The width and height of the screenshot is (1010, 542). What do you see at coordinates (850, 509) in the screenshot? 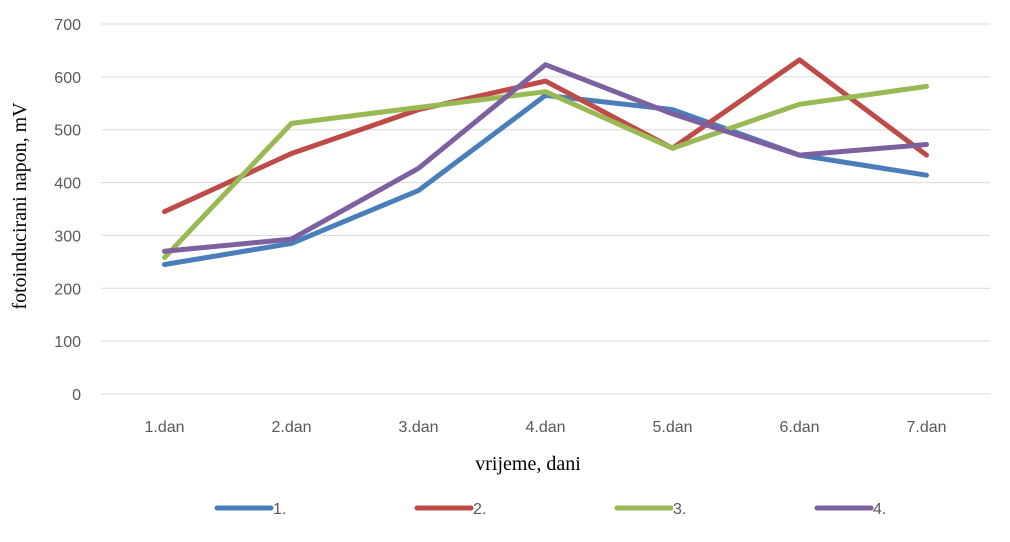
I see `legend-item: 4.` at bounding box center [850, 509].